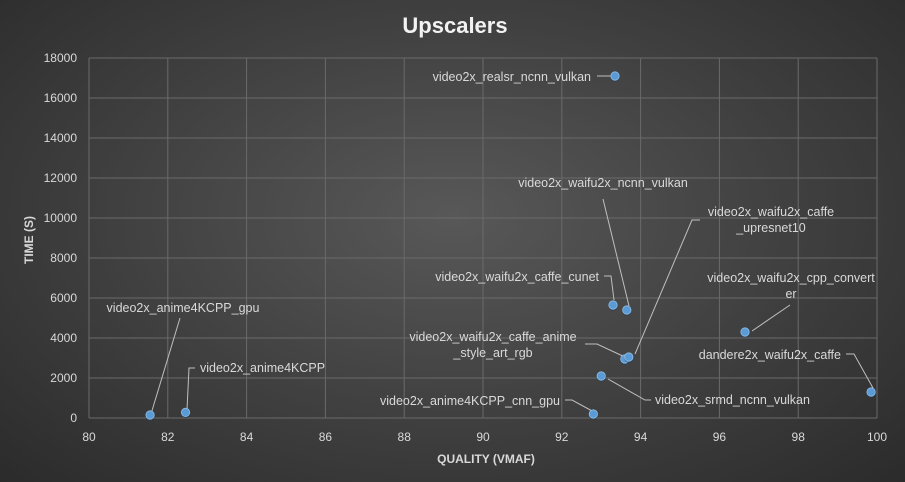 This screenshot has width=905, height=482. I want to click on data-point-label-line: dandere2x_waifu2x_caffe, so click(770, 355).